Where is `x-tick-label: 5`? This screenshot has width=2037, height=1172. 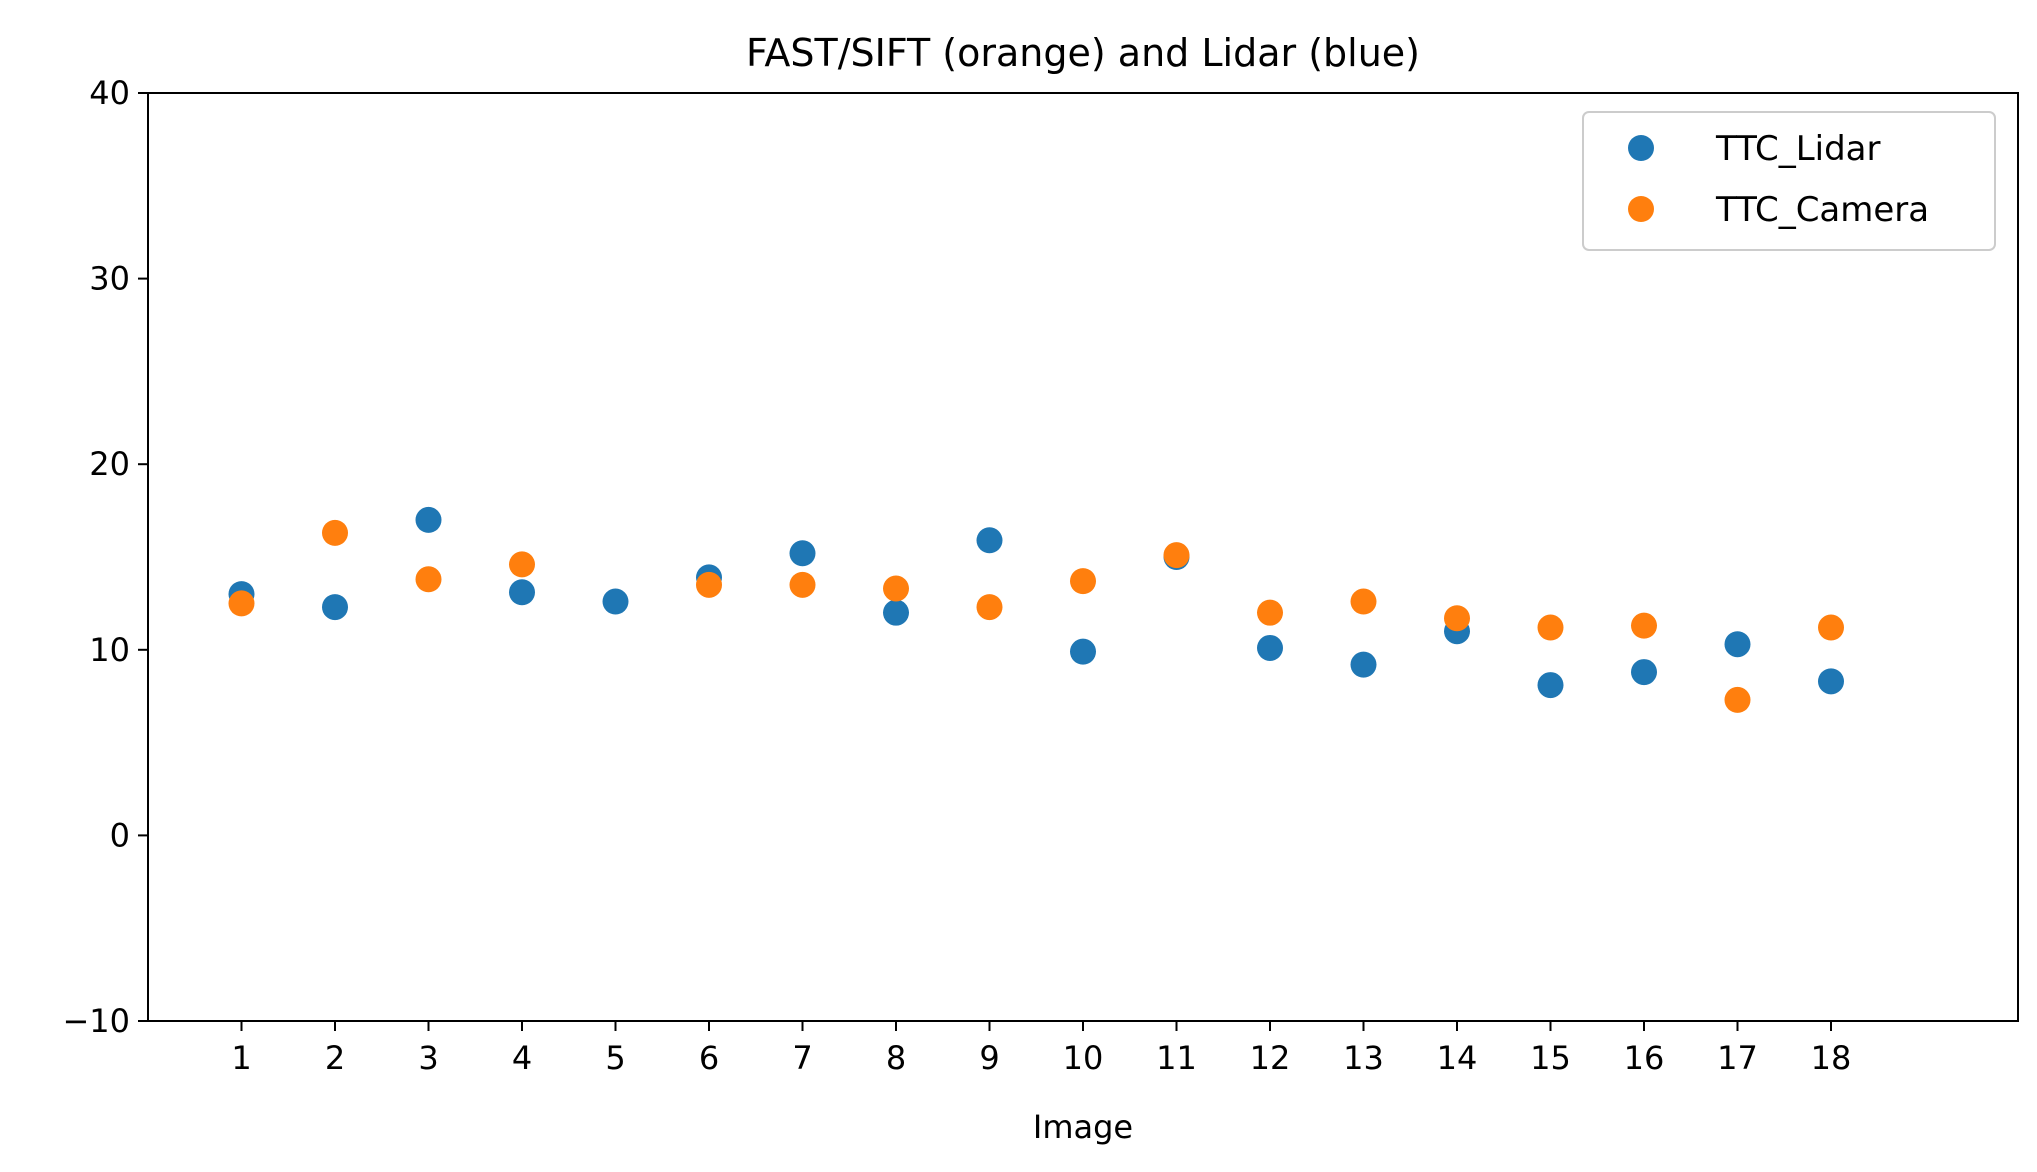
x-tick-label: 5 is located at coordinates (615, 1058).